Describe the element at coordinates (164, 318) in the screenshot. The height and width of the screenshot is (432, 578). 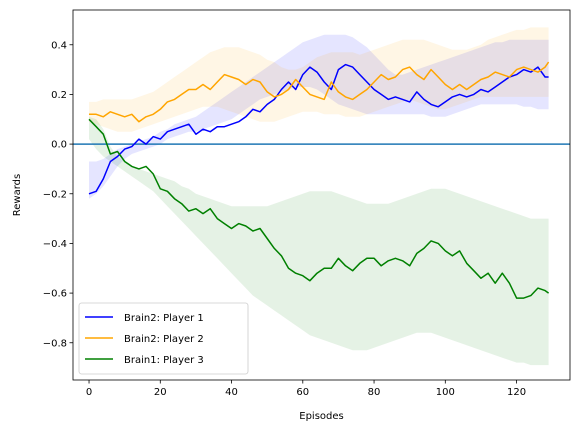
I see `legend-entry: Brain2: Player 1` at that location.